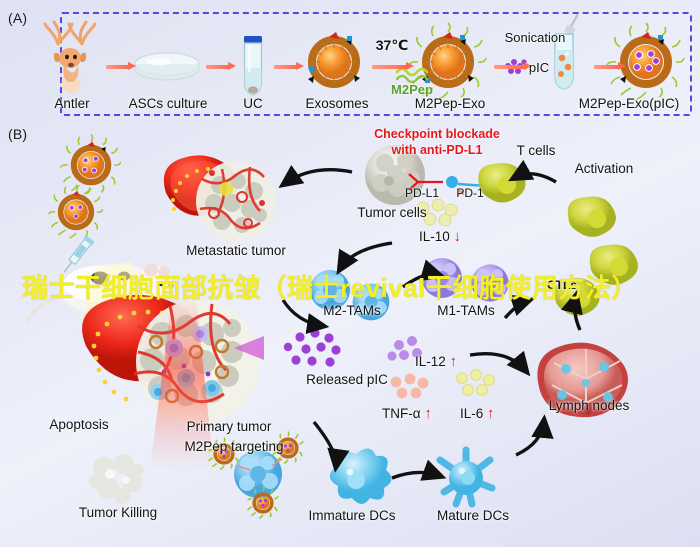  Describe the element at coordinates (539, 67) in the screenshot. I see `pic-annotation: pIC` at that location.